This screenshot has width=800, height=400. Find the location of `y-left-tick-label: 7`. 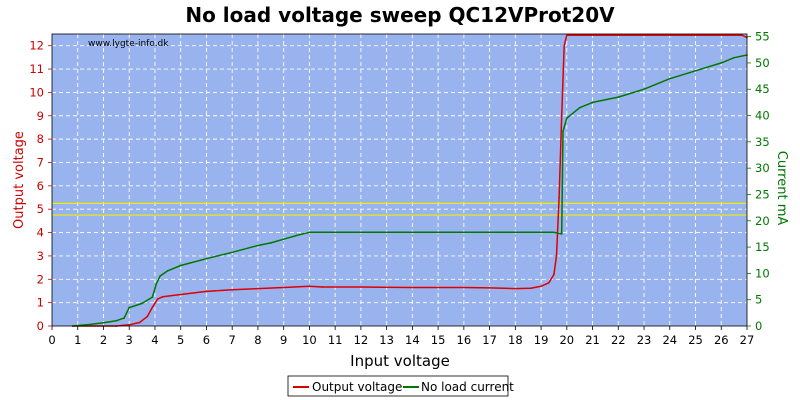

y-left-tick-label: 7 is located at coordinates (40, 162).